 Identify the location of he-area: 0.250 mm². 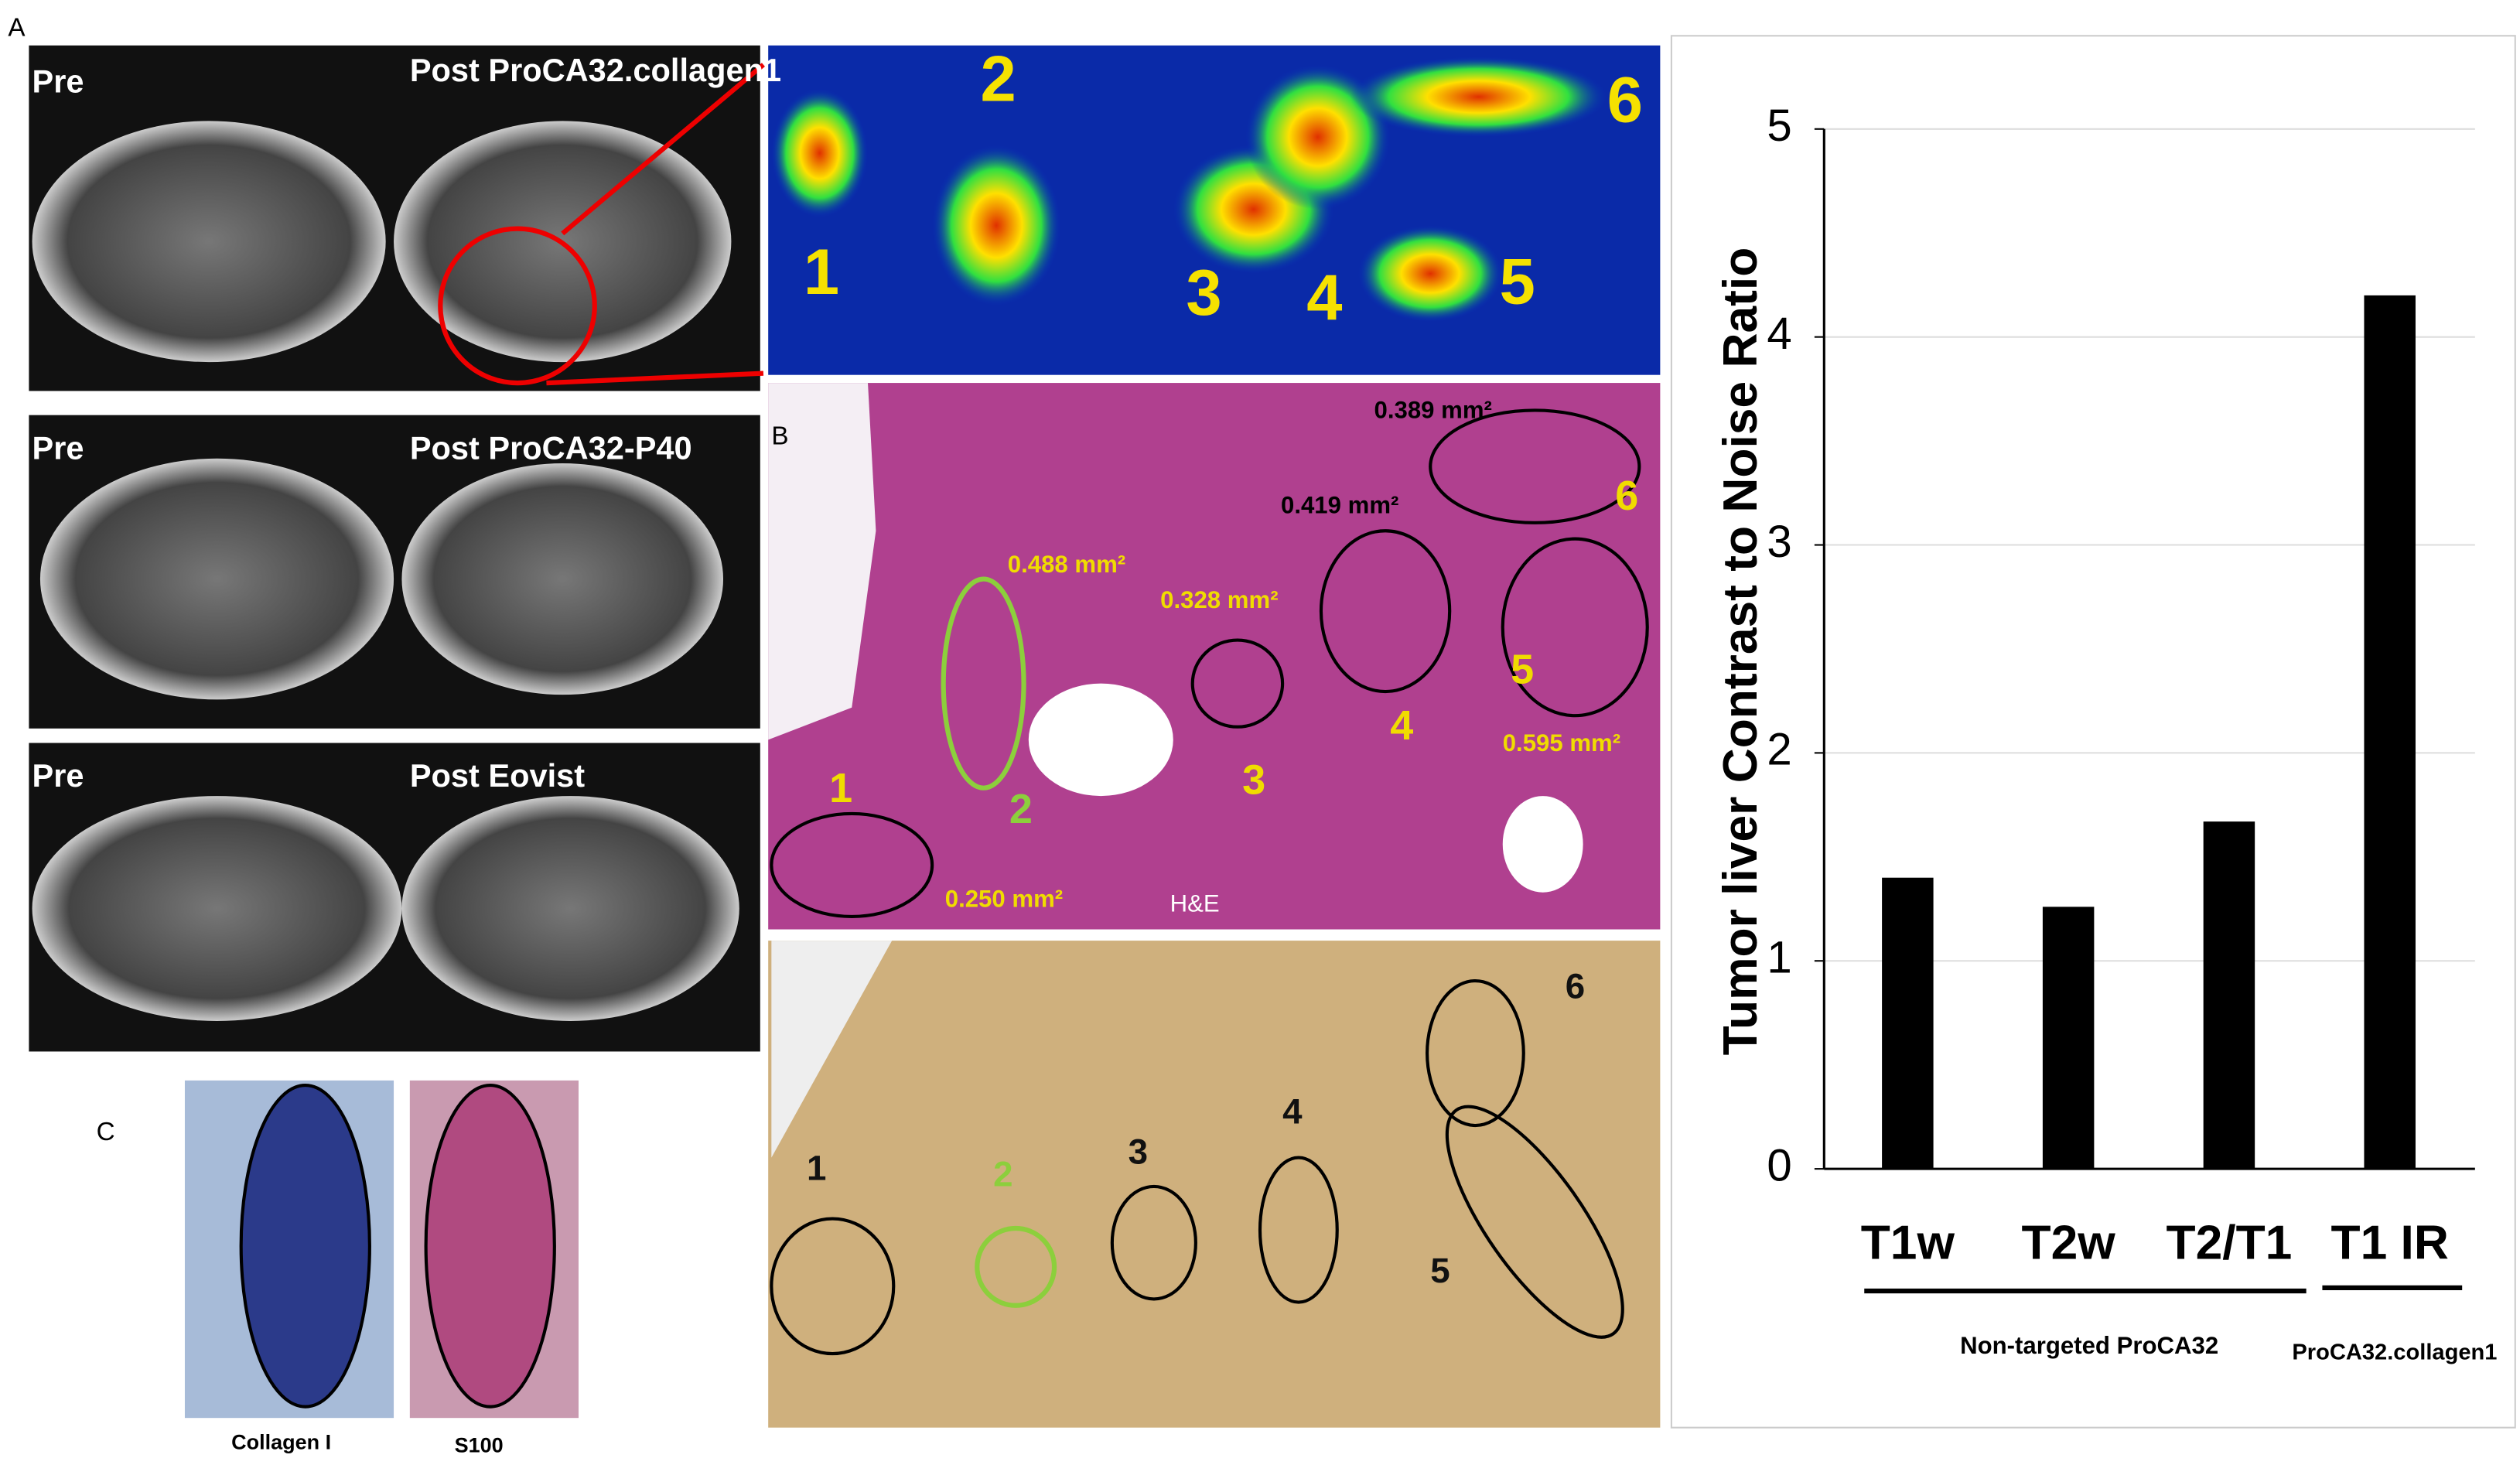
(1004, 899).